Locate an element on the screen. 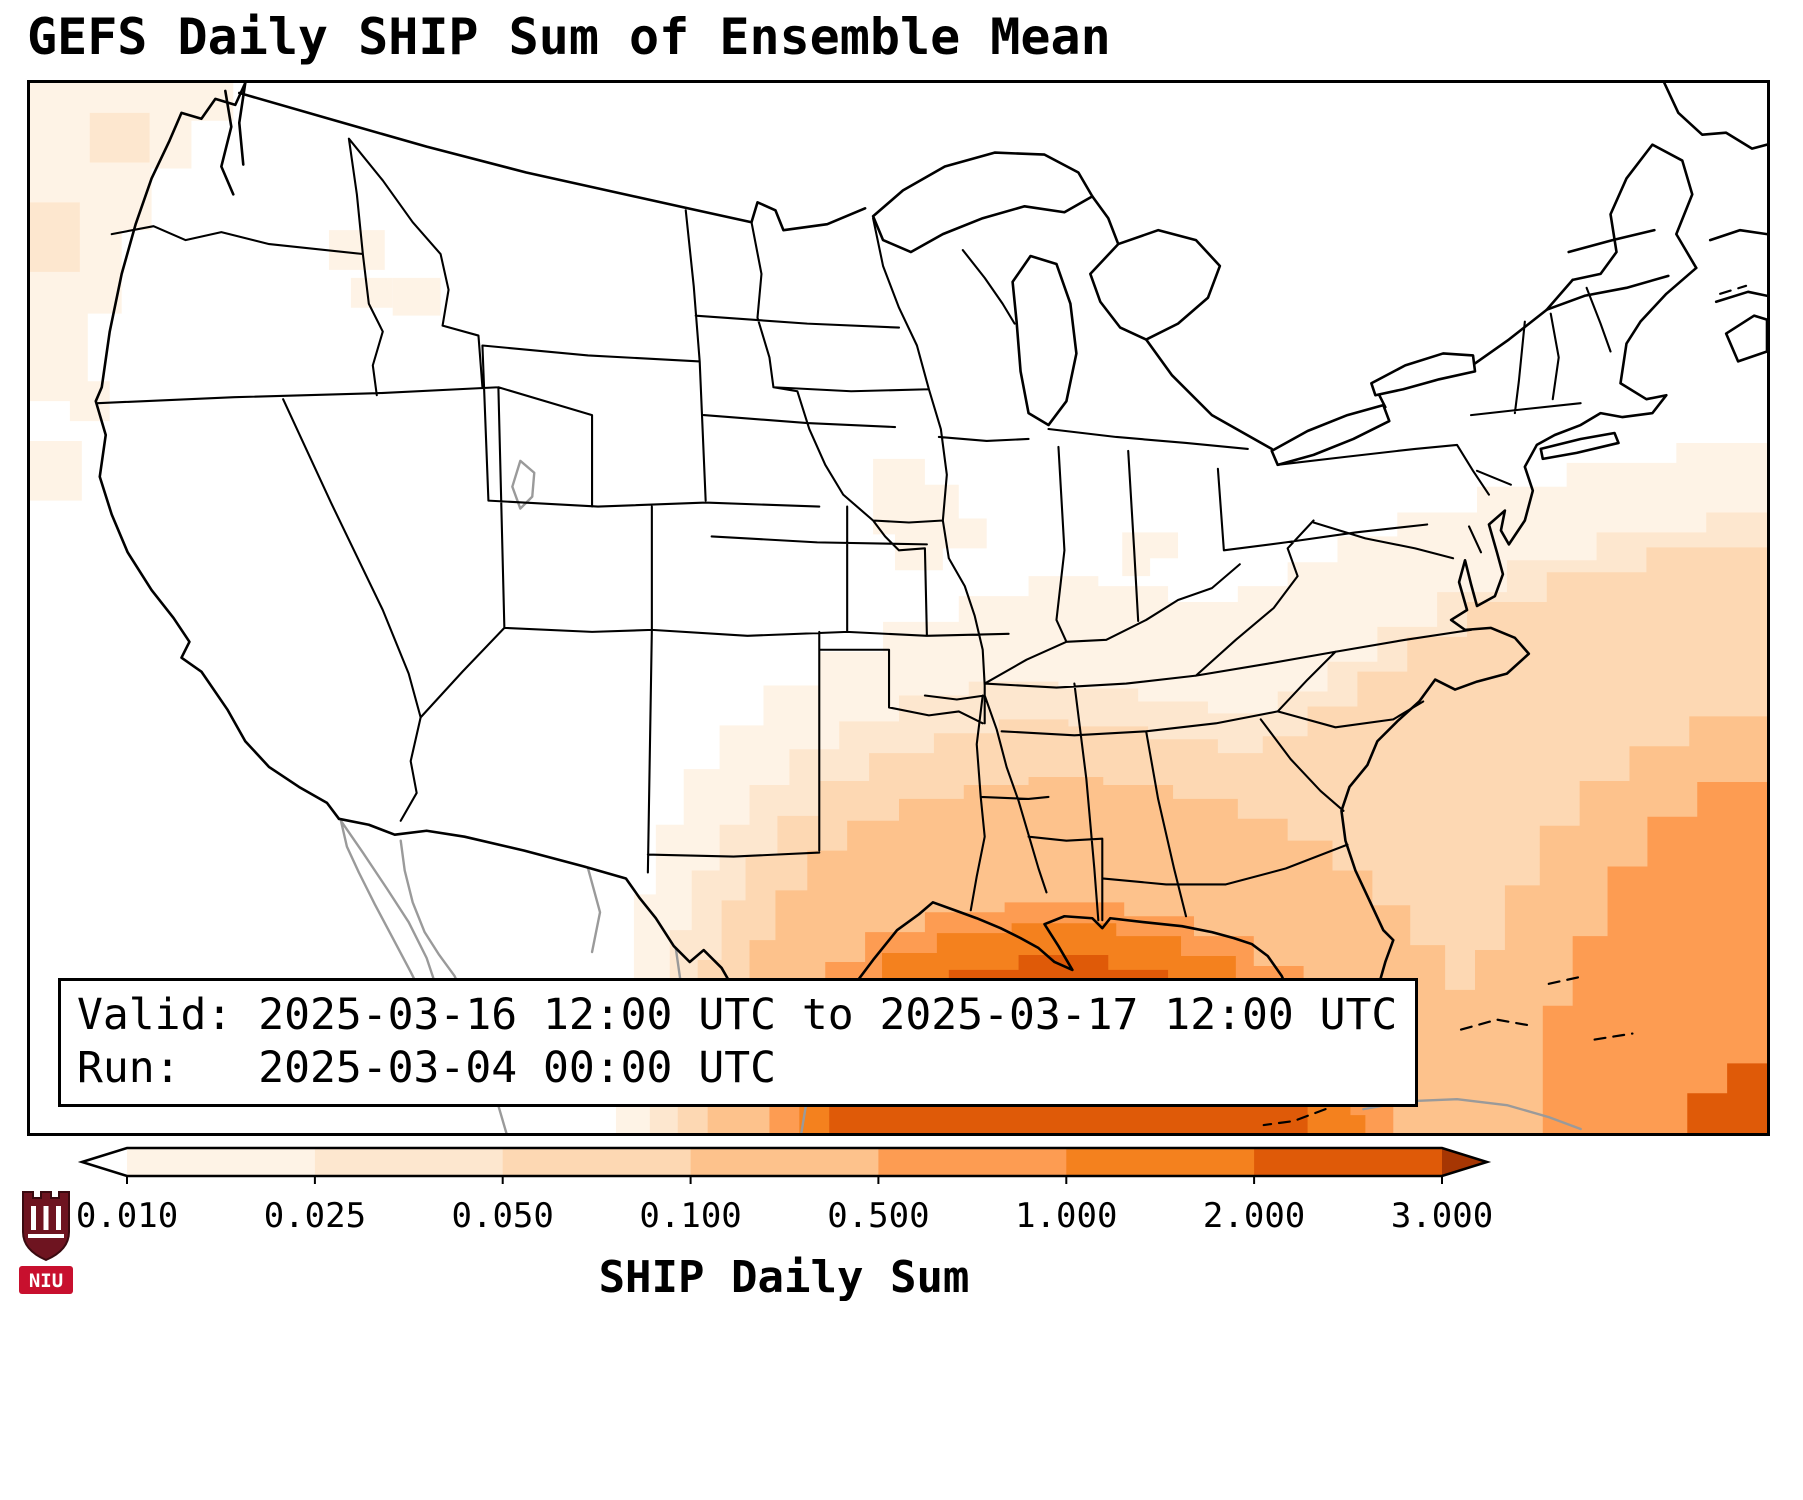 This screenshot has width=1803, height=1500. lake-huron is located at coordinates (1155, 284).